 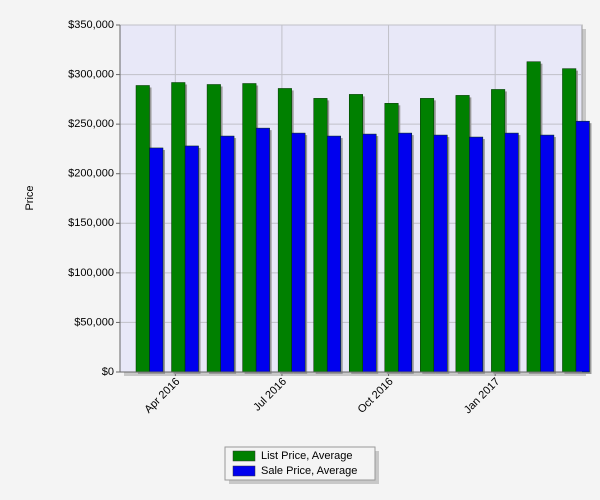 What do you see at coordinates (30, 197) in the screenshot?
I see `y-axis-label: Price` at bounding box center [30, 197].